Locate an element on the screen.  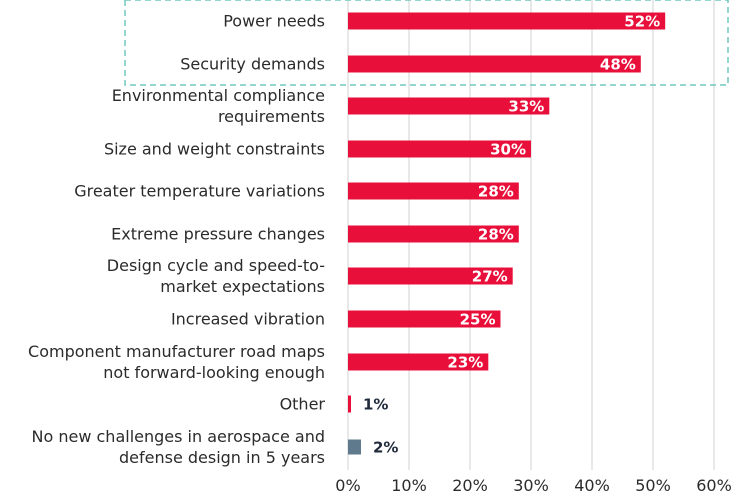
x-tick-label: 40% is located at coordinates (592, 485).